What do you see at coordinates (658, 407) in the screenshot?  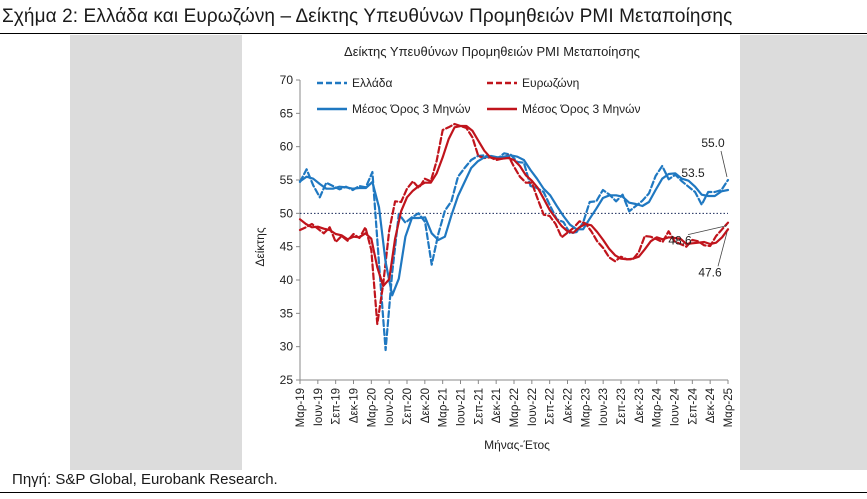 I see `x-tick-label: Μαρ-24` at bounding box center [658, 407].